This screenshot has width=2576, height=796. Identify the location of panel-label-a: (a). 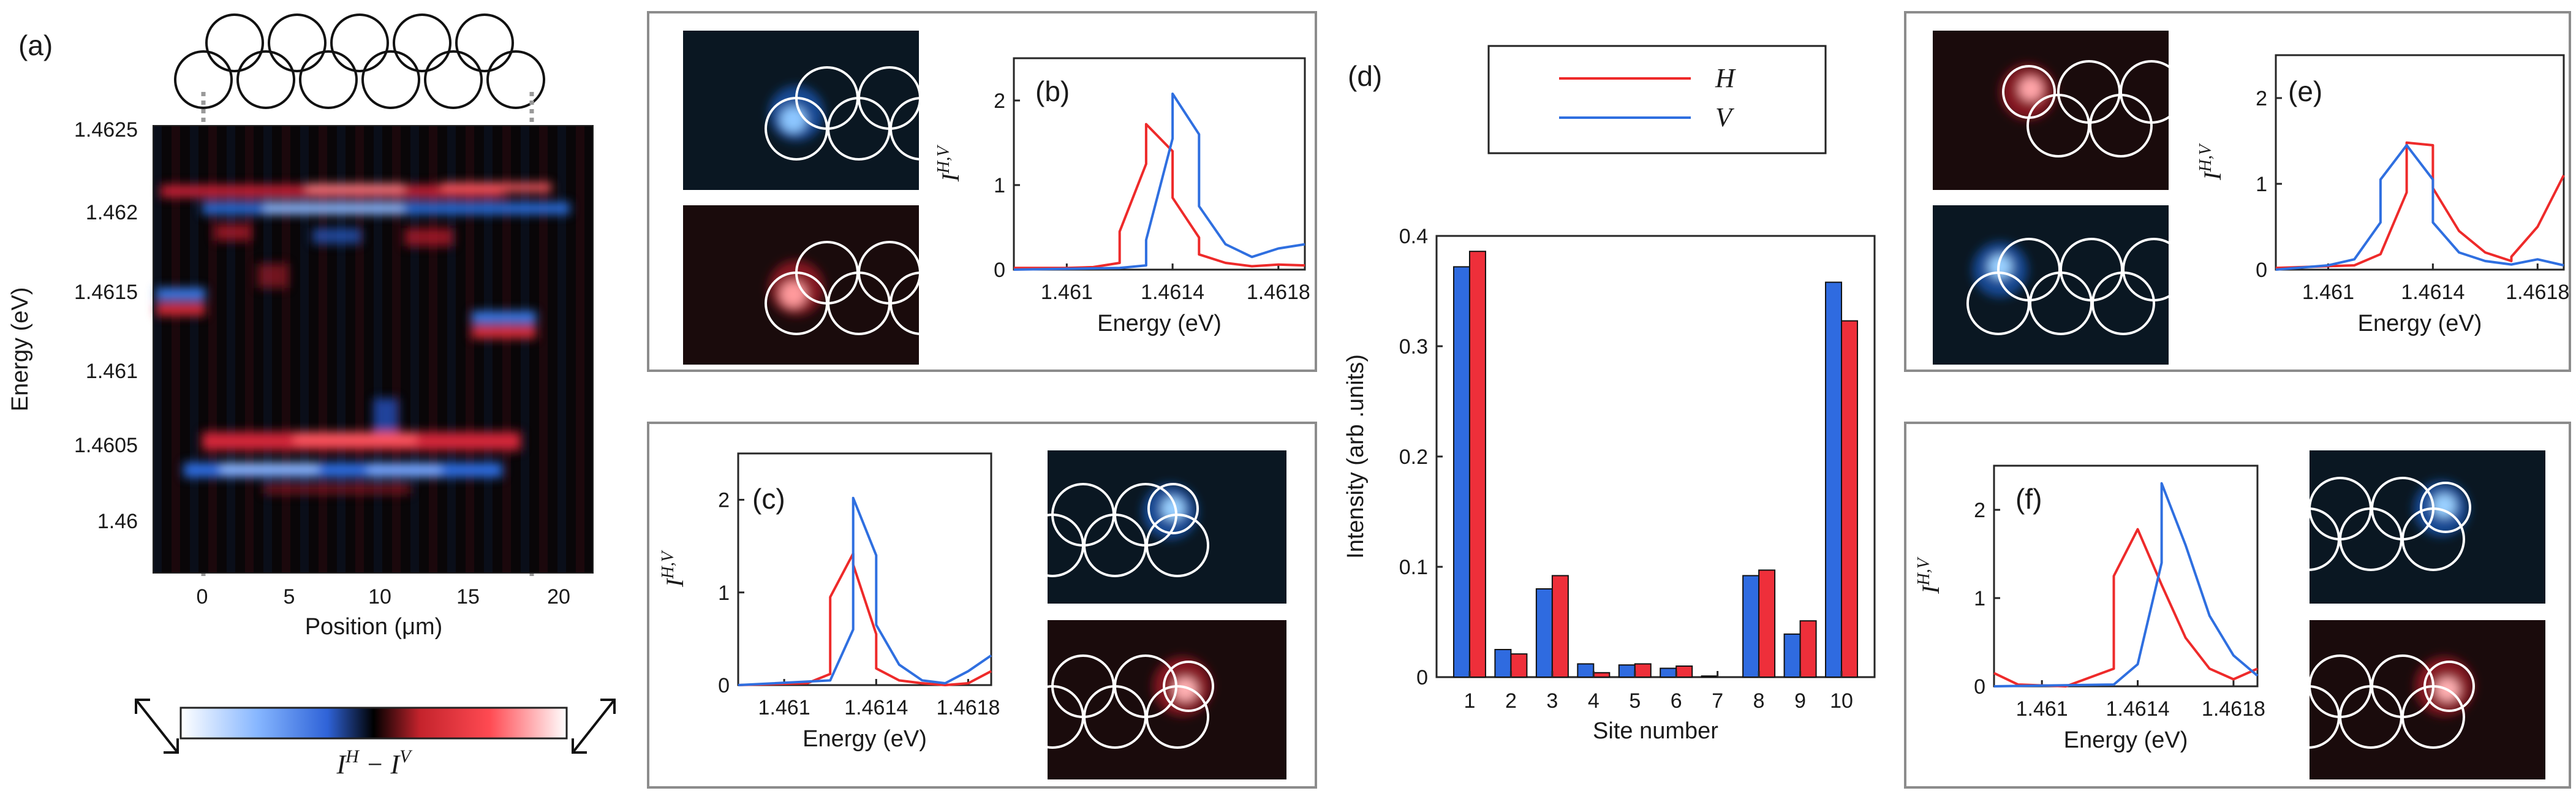
(35, 45).